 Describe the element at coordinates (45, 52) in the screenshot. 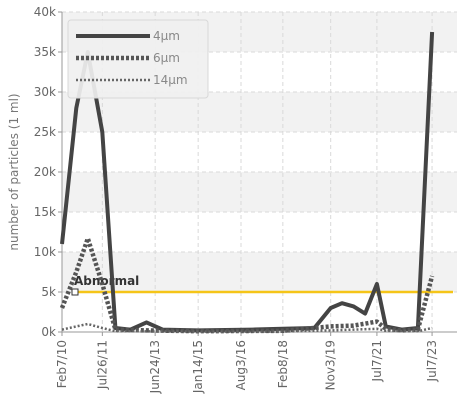

I see `y-tick-label: 35k` at that location.